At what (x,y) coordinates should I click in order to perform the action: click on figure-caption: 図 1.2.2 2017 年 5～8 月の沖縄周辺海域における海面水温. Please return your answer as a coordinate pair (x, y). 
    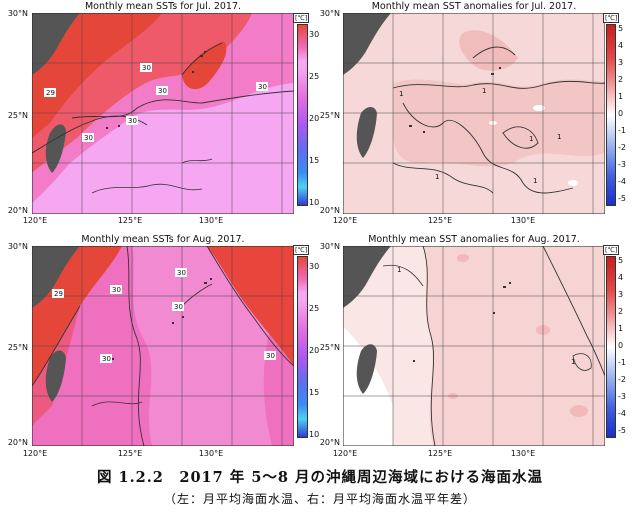
    Looking at the image, I should click on (320, 477).